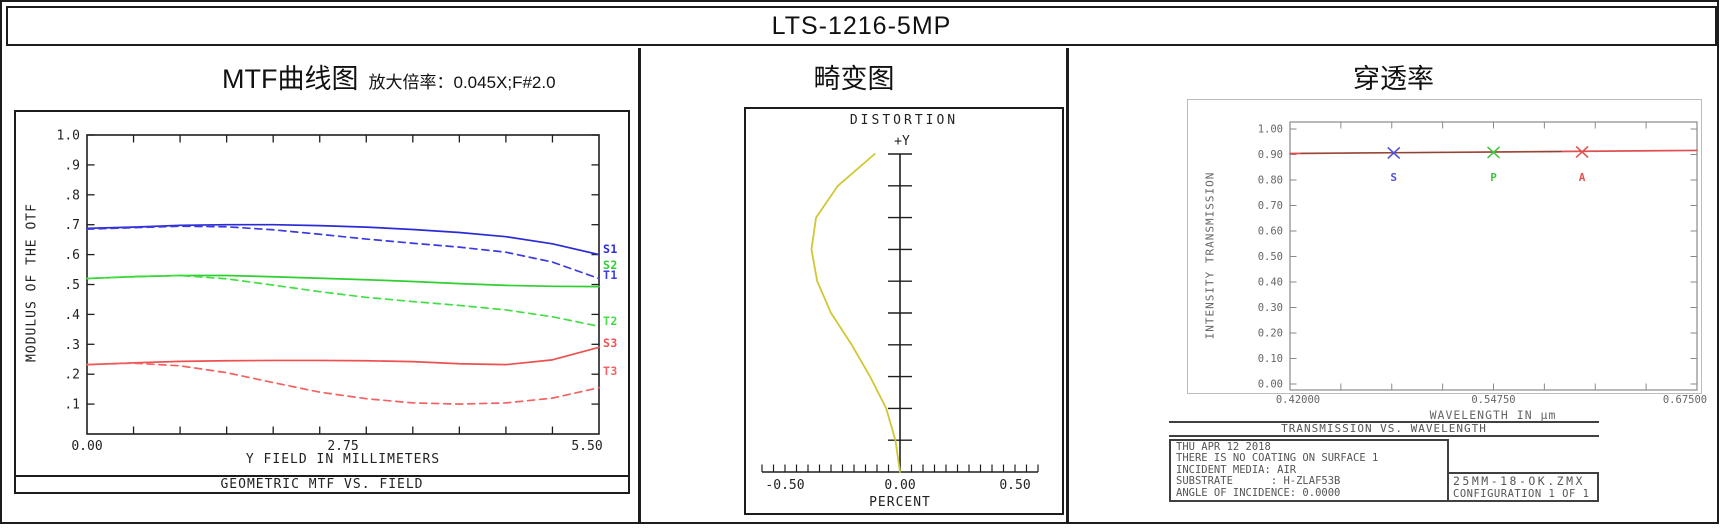  Describe the element at coordinates (586, 446) in the screenshot. I see `svg-text: 5.50` at that location.